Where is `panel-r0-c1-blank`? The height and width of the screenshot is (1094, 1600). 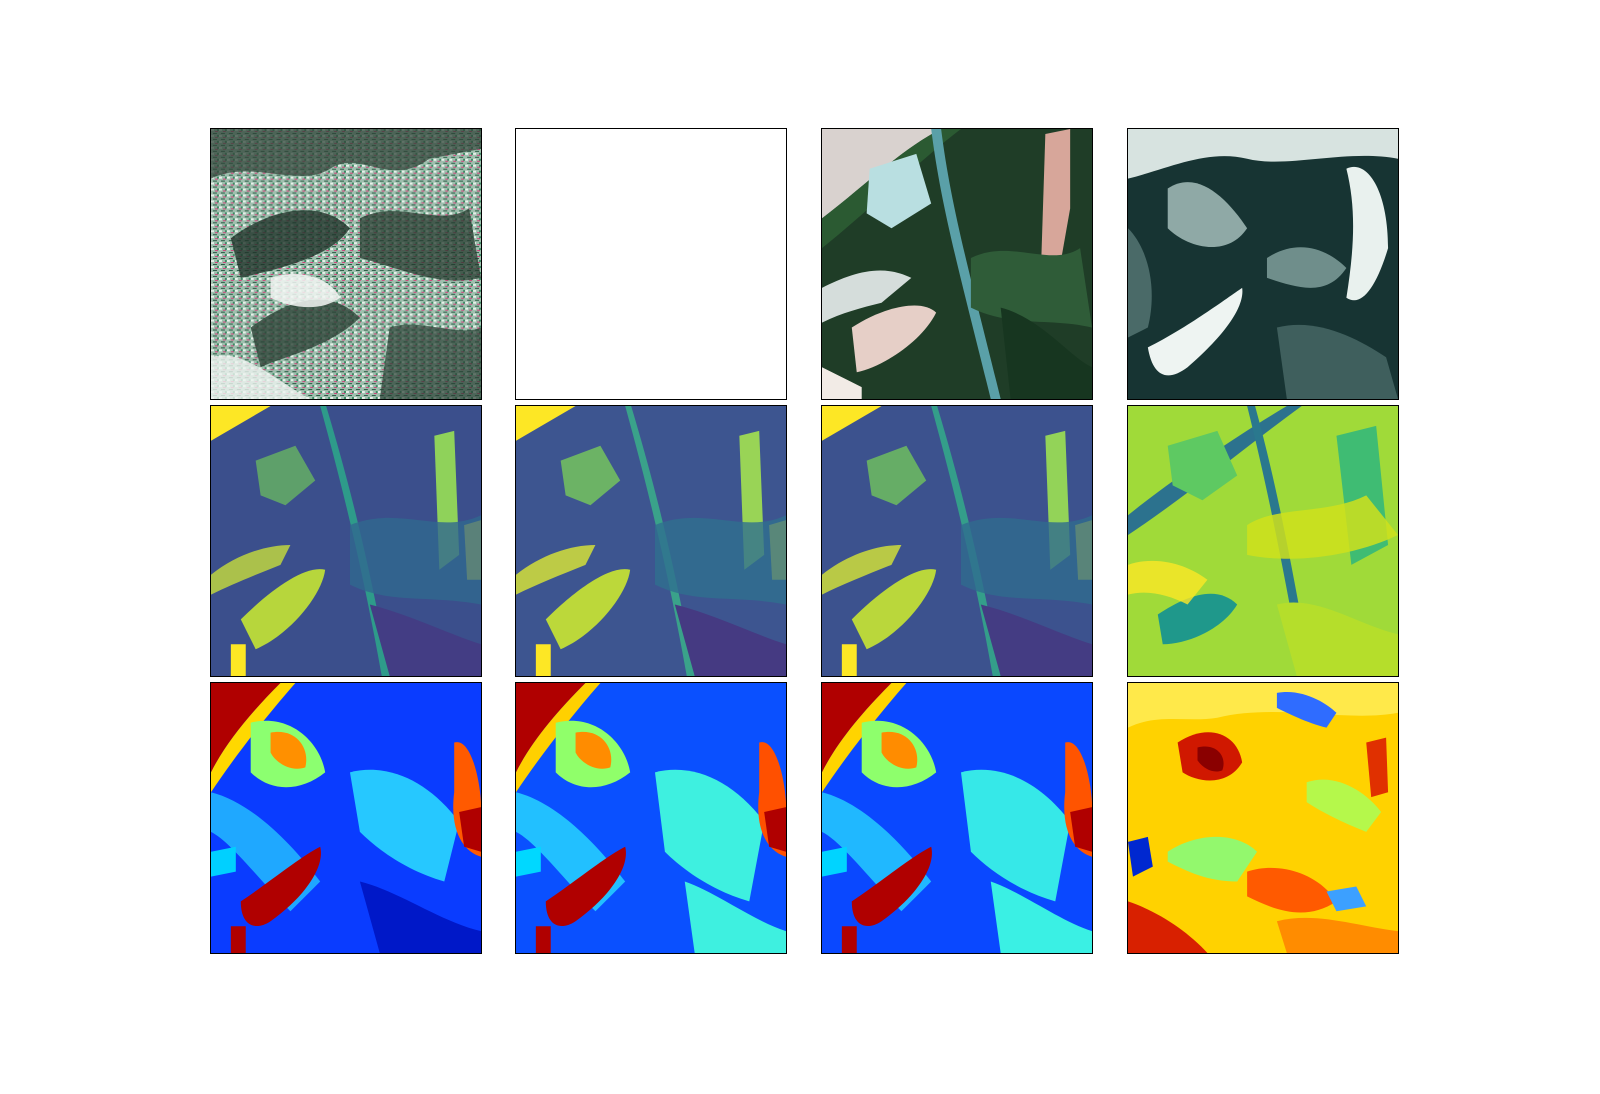 panel-r0-c1-blank is located at coordinates (651, 264).